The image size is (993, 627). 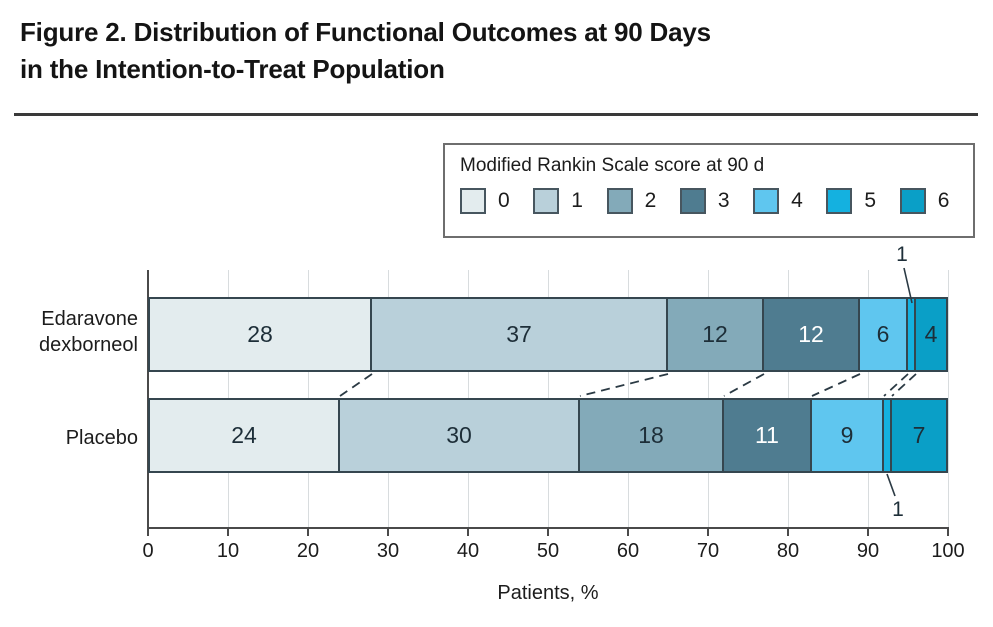 I want to click on legend-label: 1, so click(x=577, y=200).